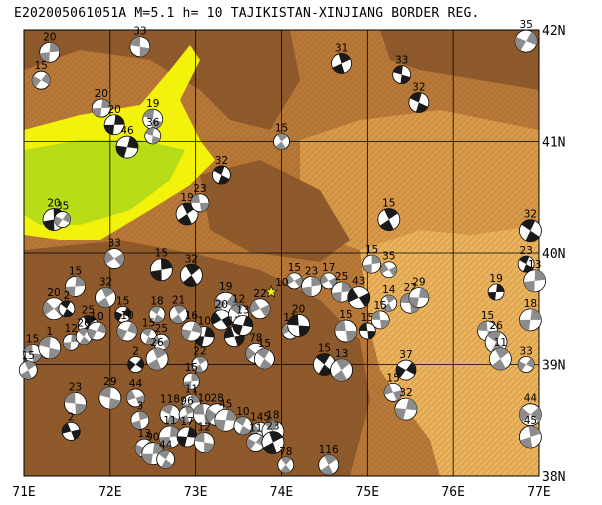 The width and height of the screenshot is (602, 505). I want to click on event-depth-label: 45, so click(225, 404).